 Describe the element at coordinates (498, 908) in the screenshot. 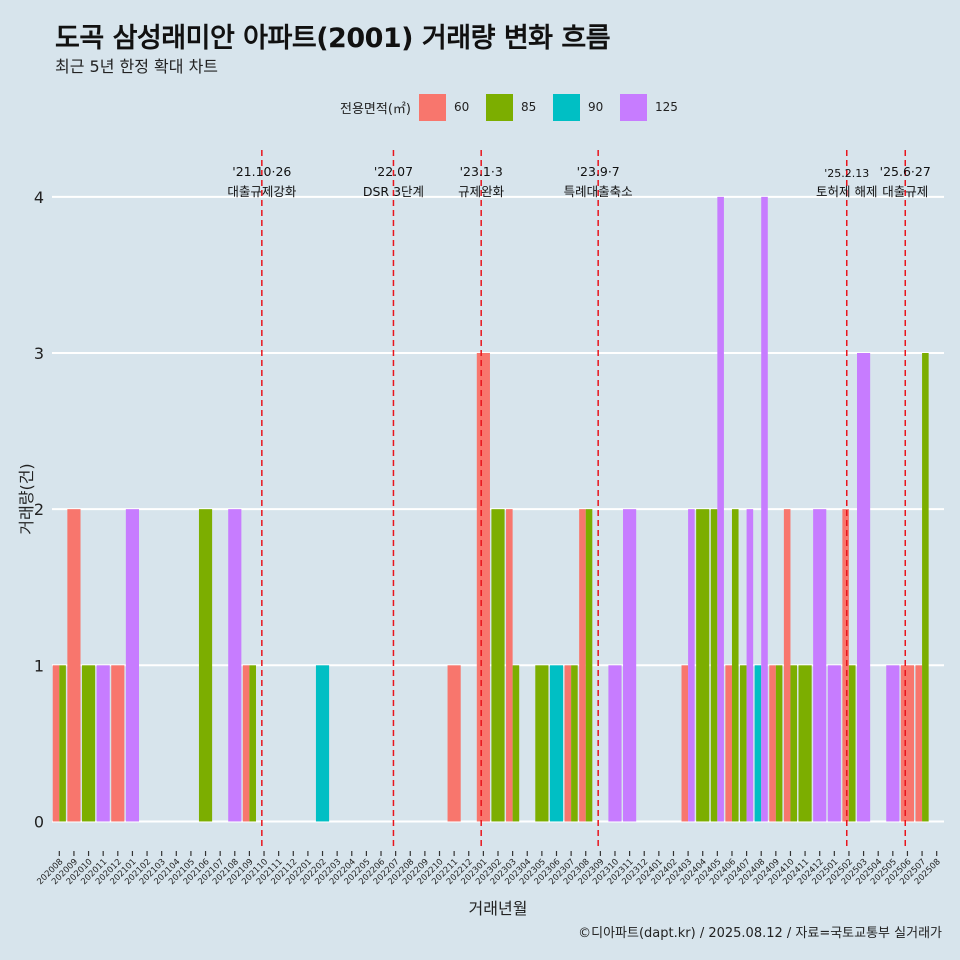

I see `x-axis-title: 거래년월` at that location.